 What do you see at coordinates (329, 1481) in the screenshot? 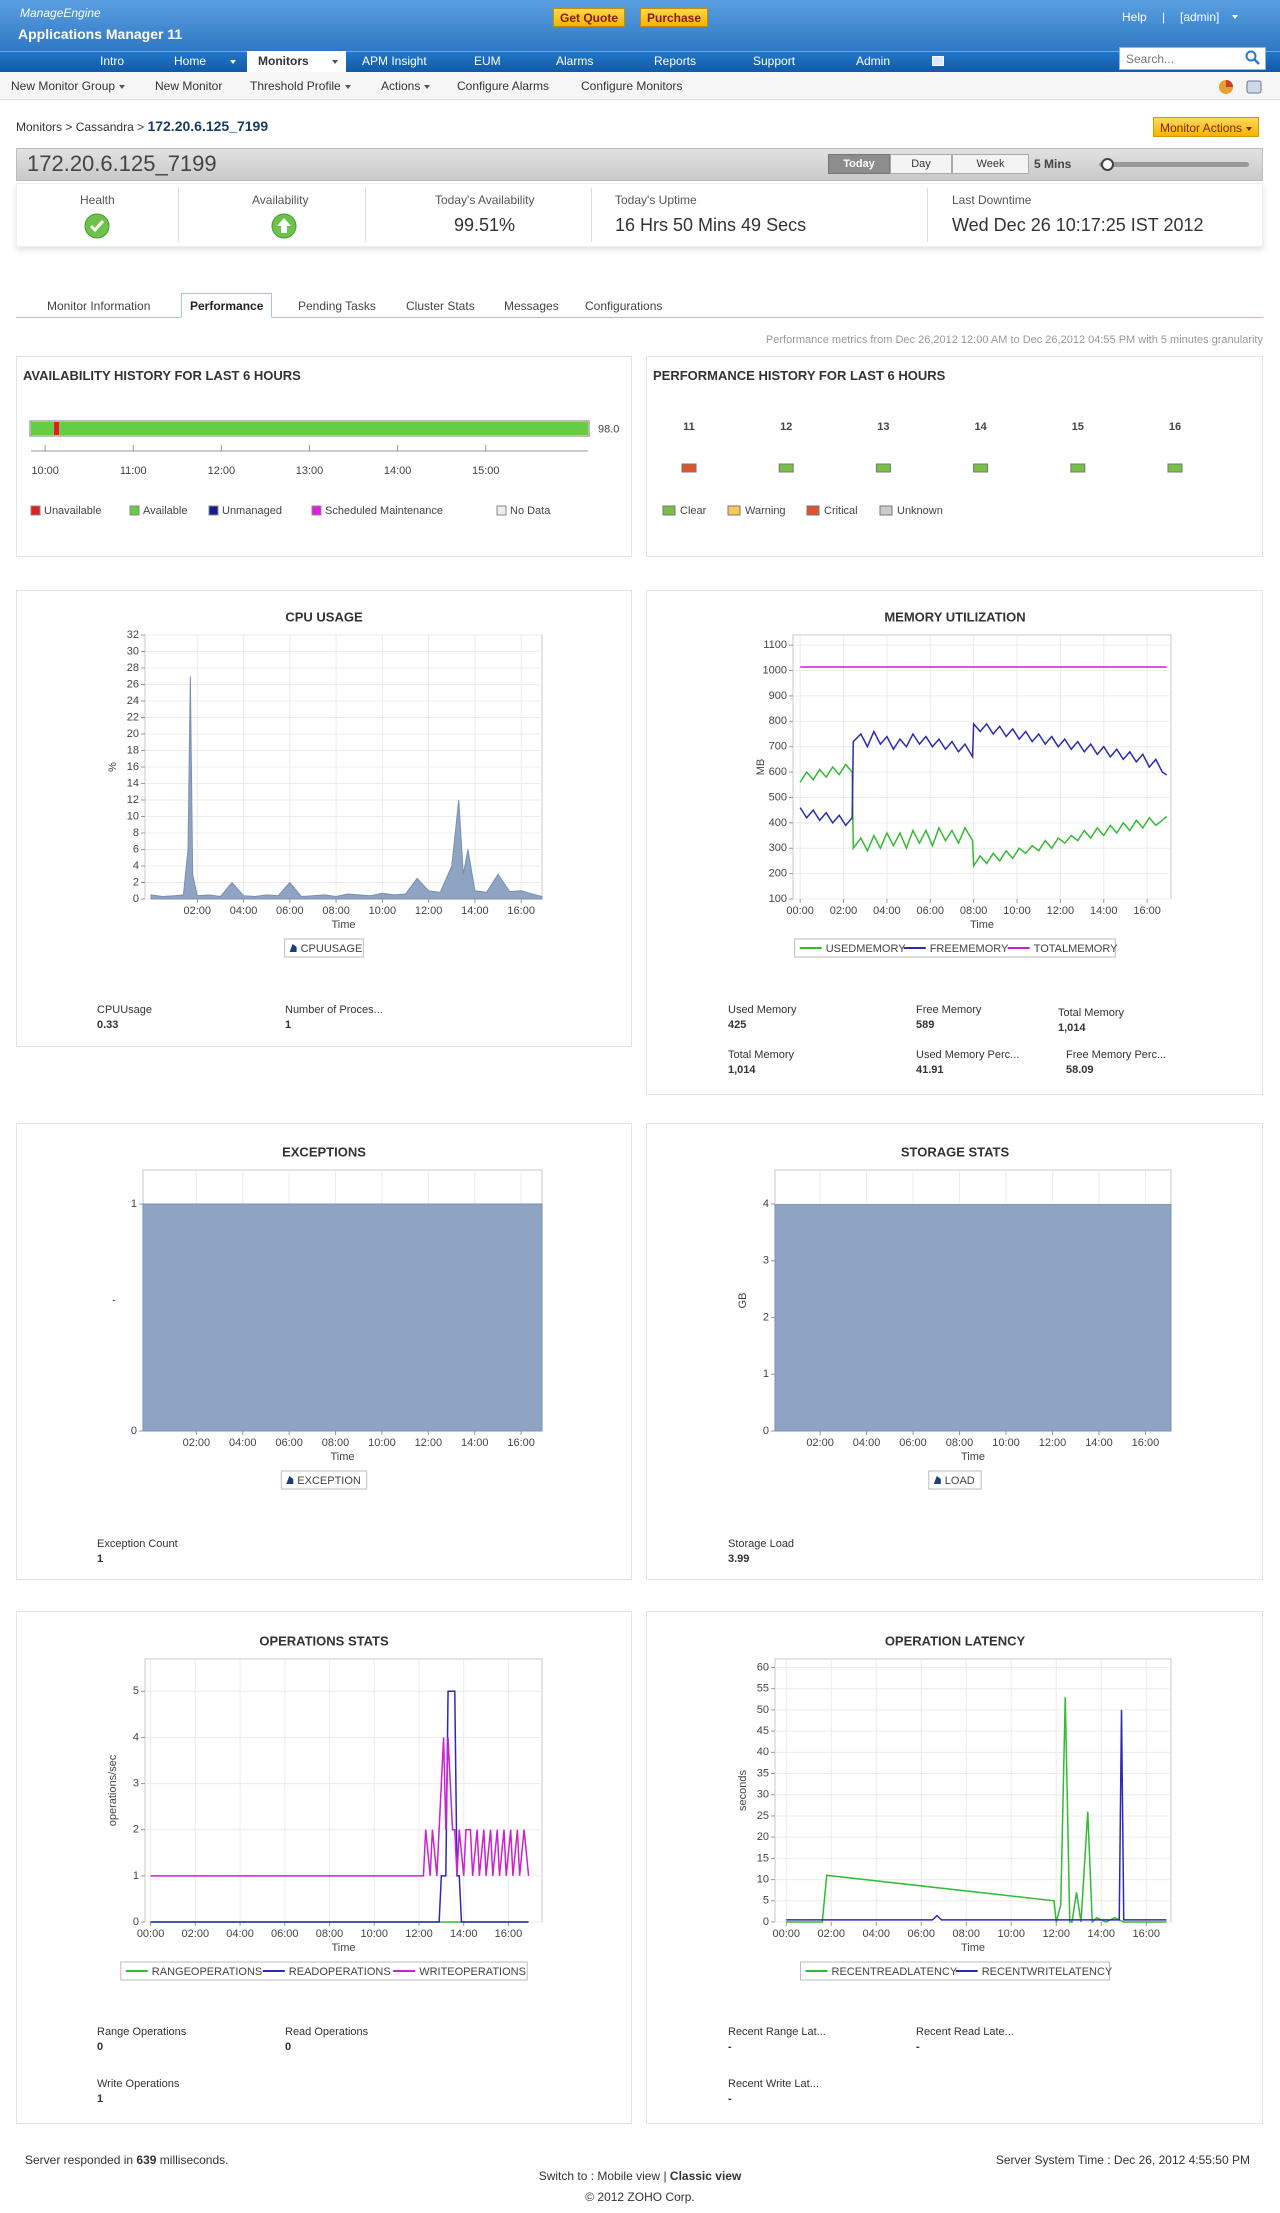
I see `legend-label: EXCEPTION` at bounding box center [329, 1481].